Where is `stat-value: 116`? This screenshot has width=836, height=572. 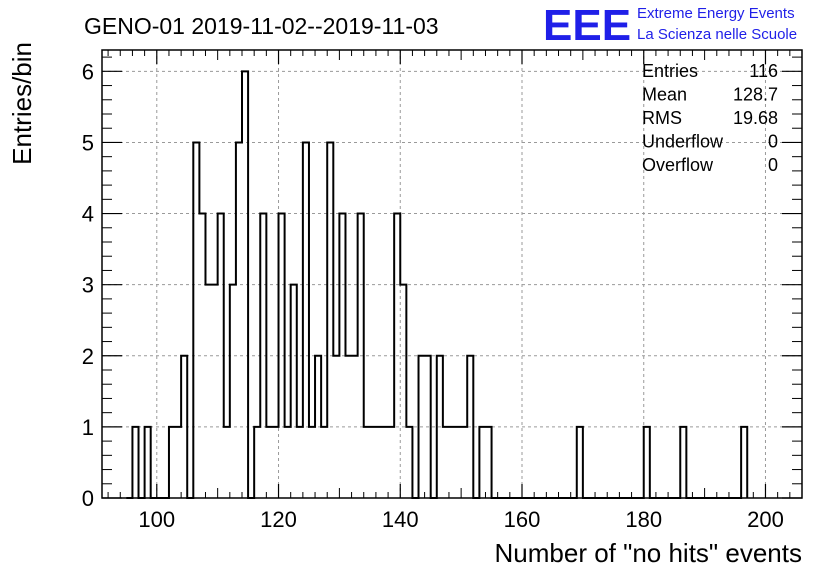 stat-value: 116 is located at coordinates (763, 71).